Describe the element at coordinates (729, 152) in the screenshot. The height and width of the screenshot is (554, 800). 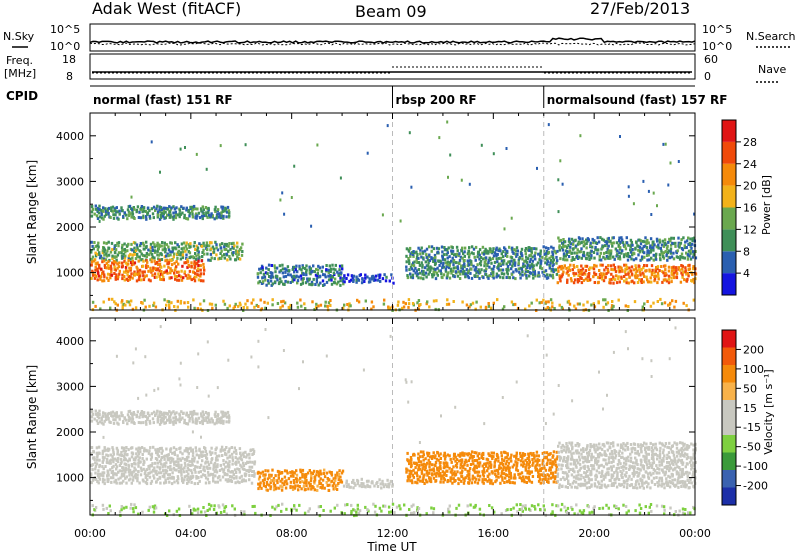
I see `power-colorbar-swatch` at that location.